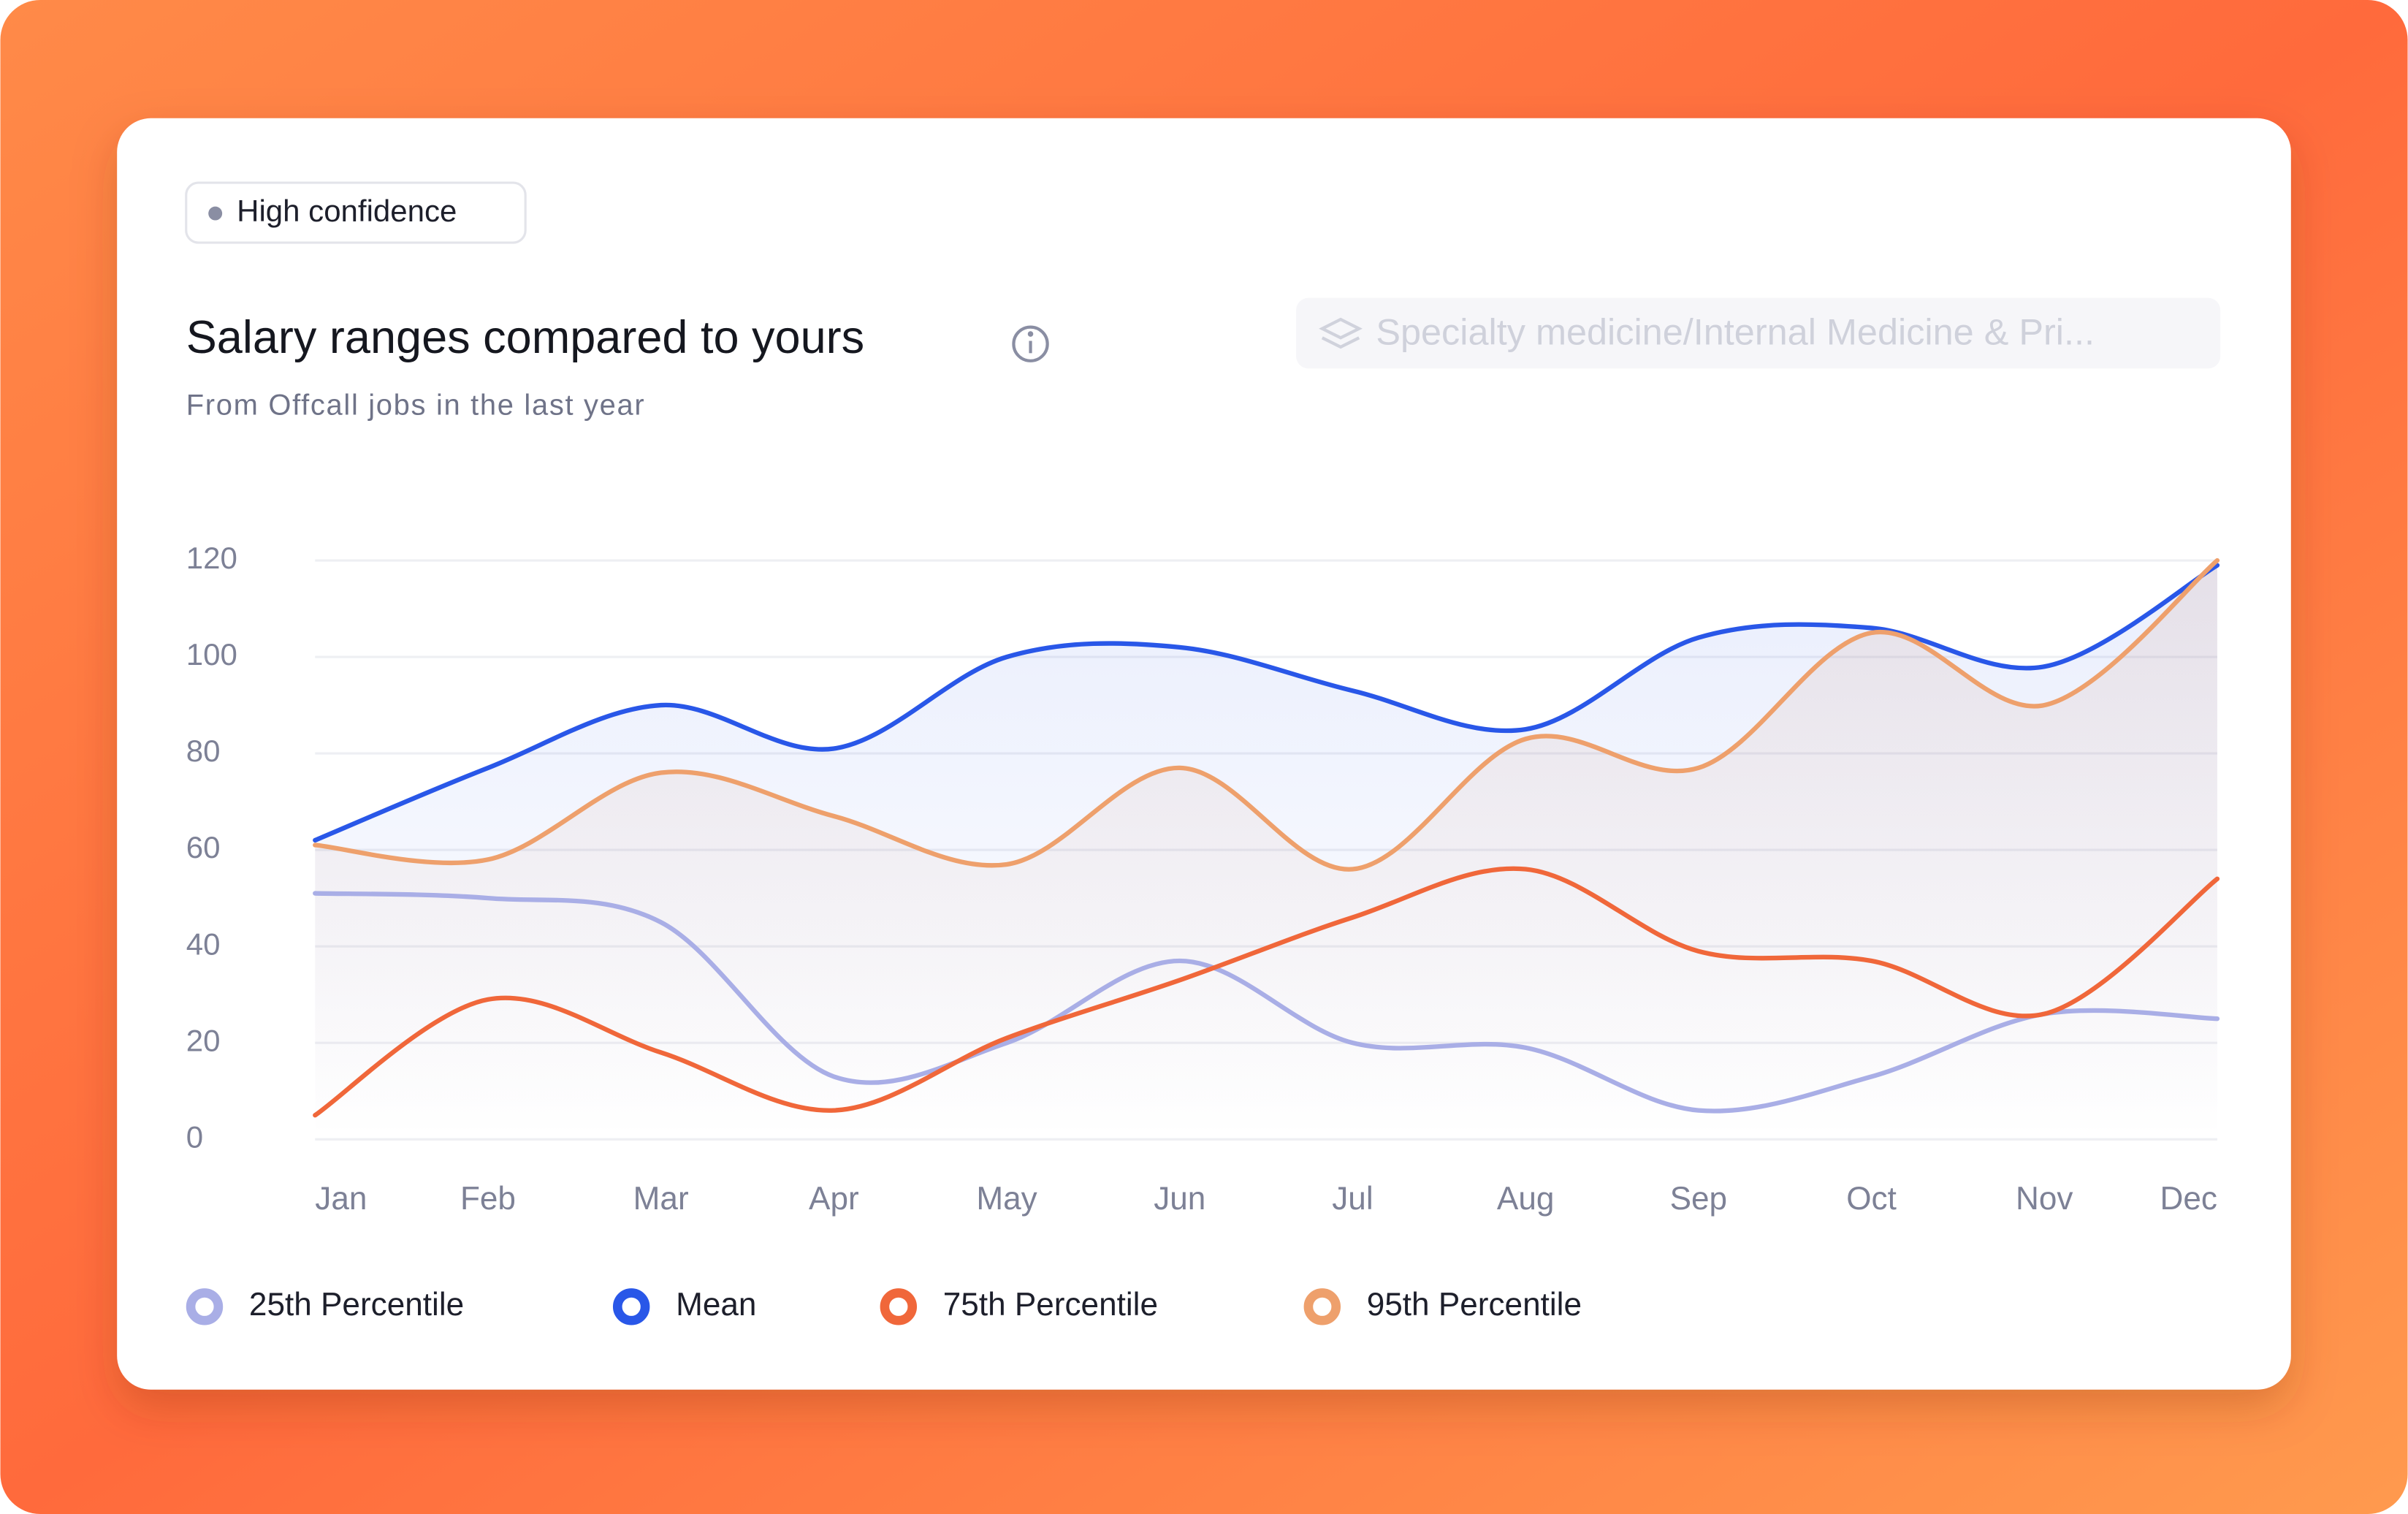 Image resolution: width=2408 pixels, height=1514 pixels. What do you see at coordinates (416, 405) in the screenshot?
I see `chart-subtitle: From Offcall jobs in the last year` at bounding box center [416, 405].